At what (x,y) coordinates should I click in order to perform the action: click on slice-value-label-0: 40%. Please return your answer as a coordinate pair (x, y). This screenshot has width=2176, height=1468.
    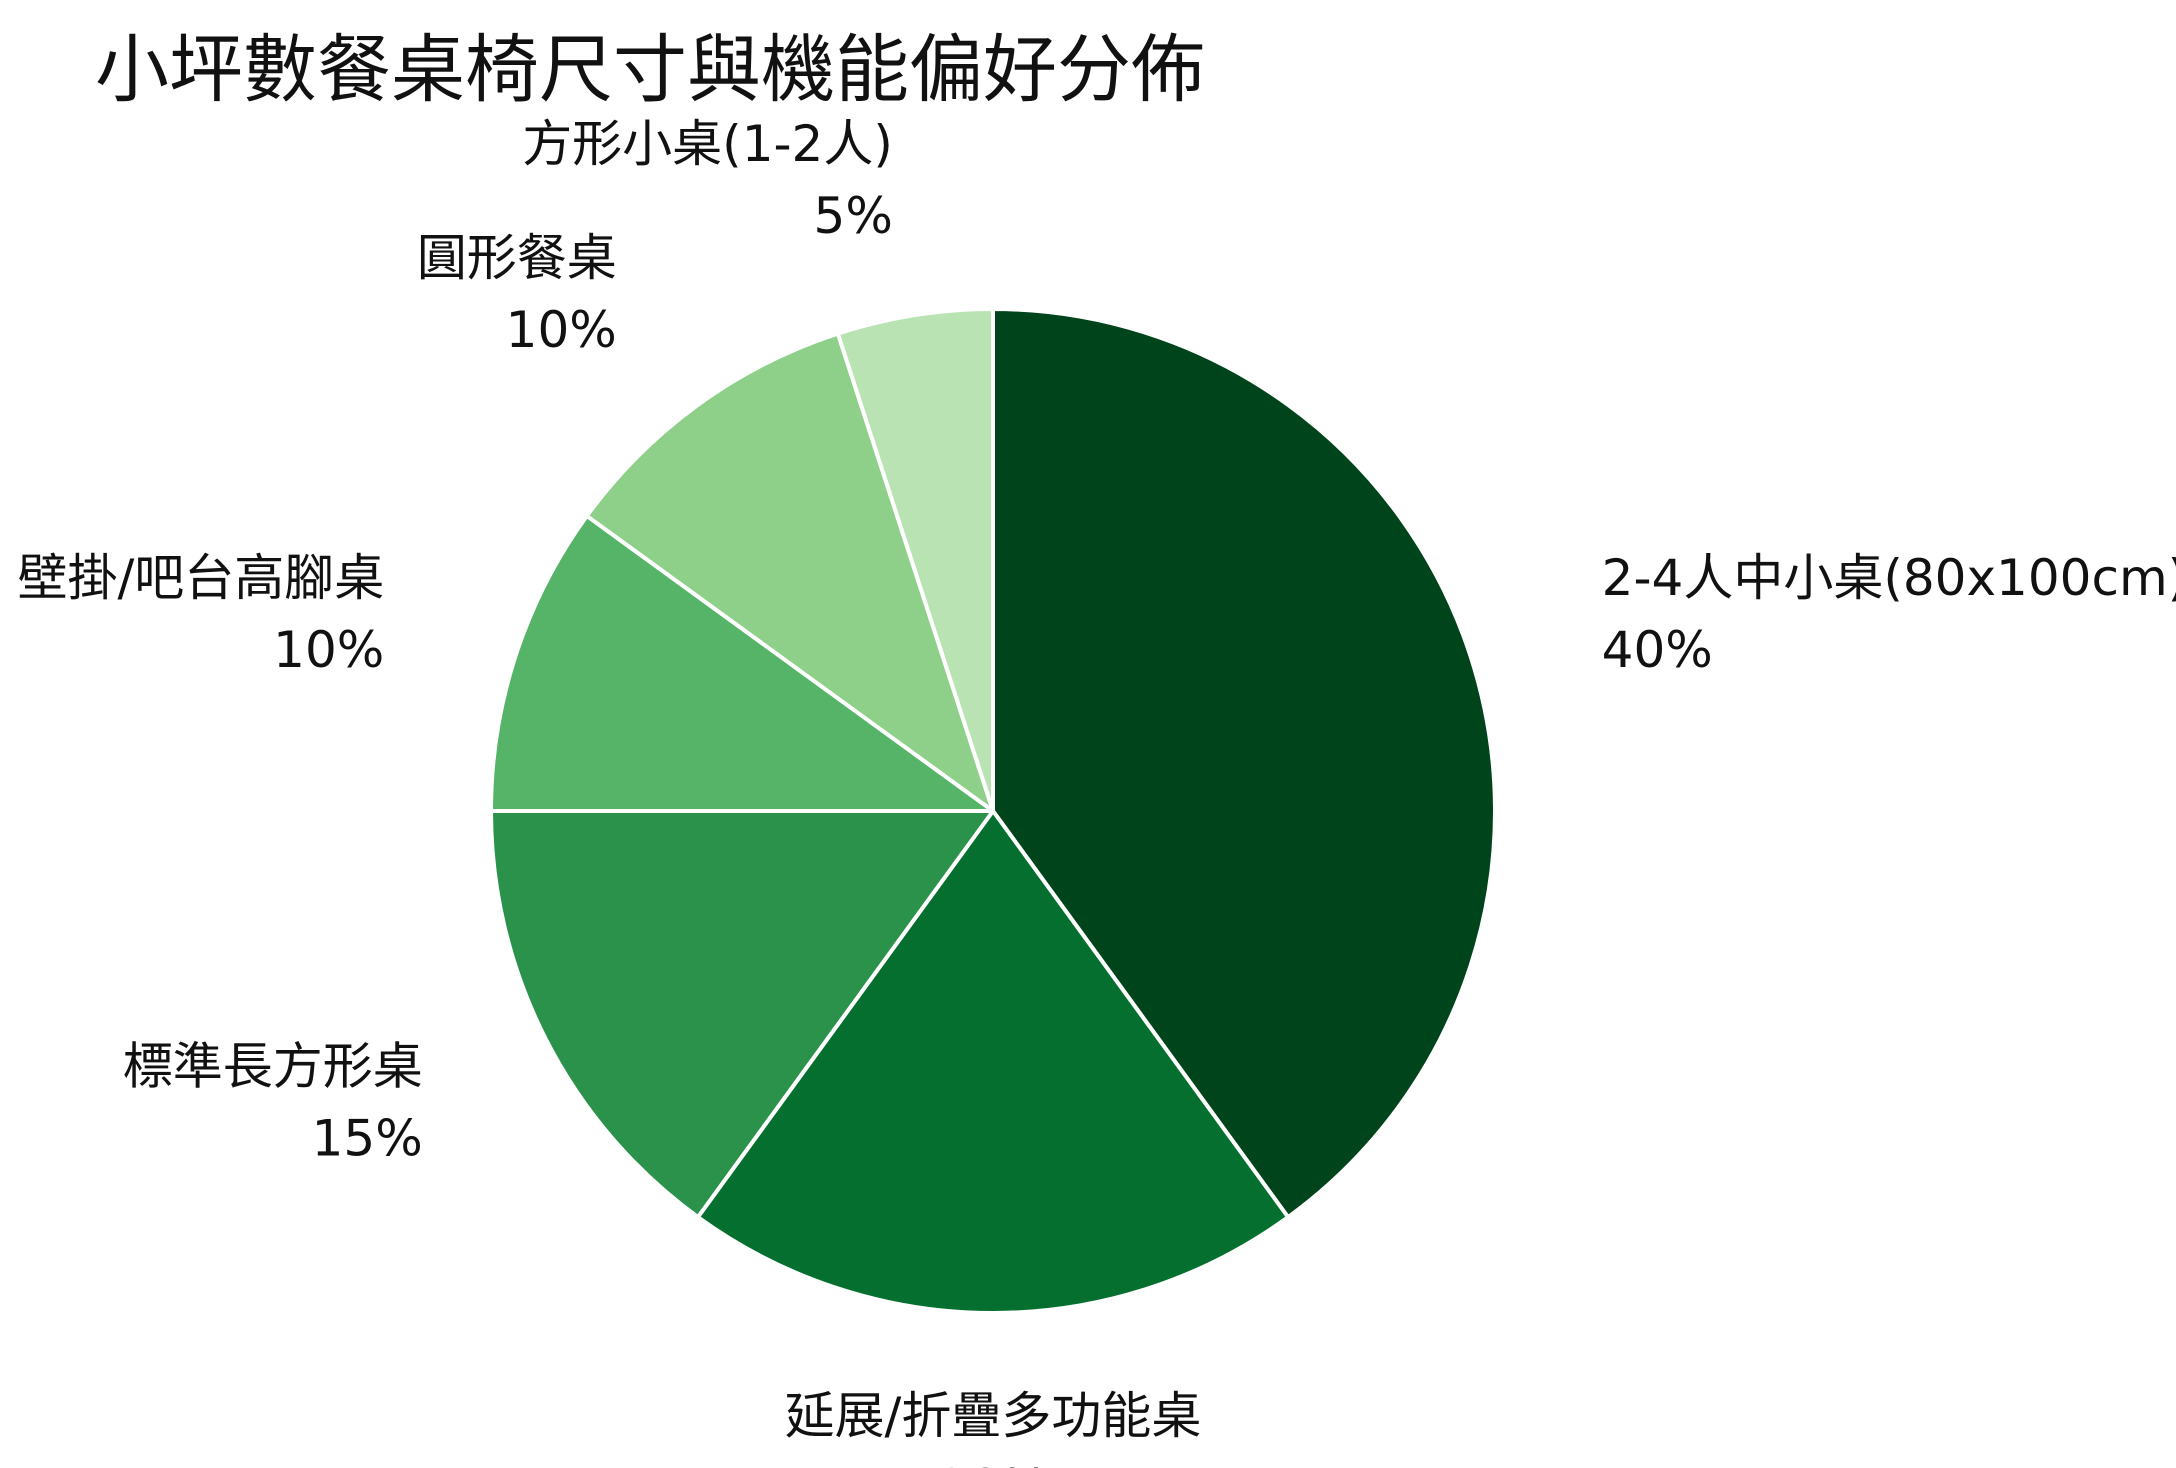
    Looking at the image, I should click on (1657, 650).